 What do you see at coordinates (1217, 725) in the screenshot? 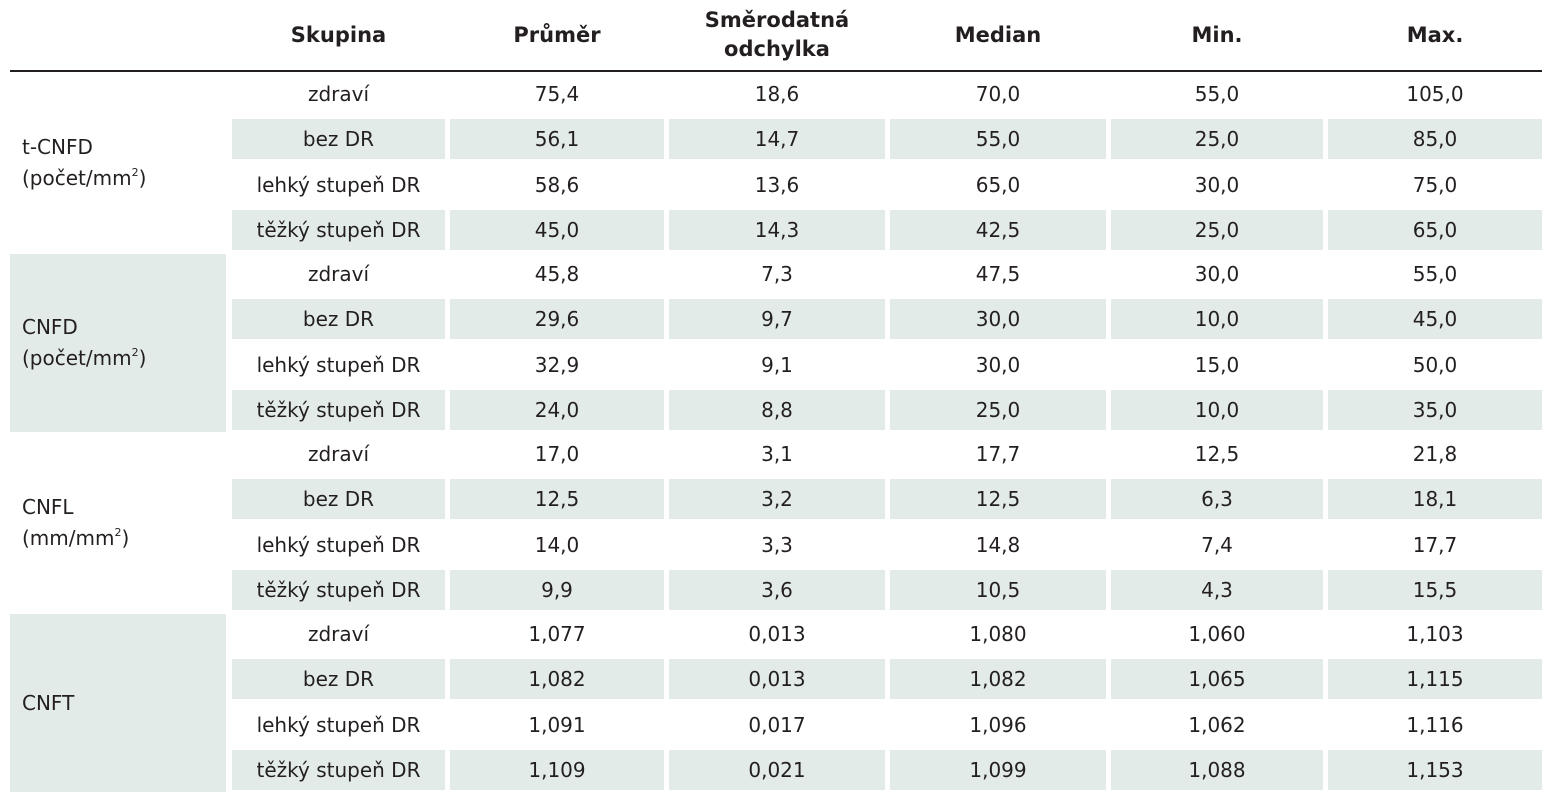
I see `cell-min: 1,062` at bounding box center [1217, 725].